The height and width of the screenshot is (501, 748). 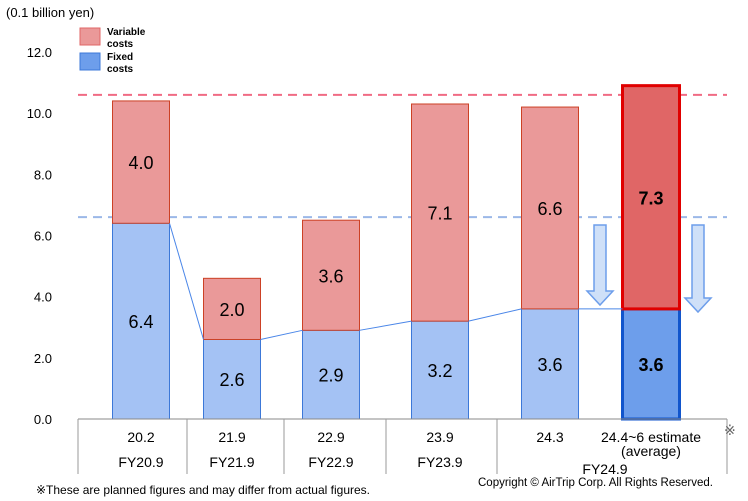 What do you see at coordinates (39, 113) in the screenshot?
I see `y-tick-label: 10.0` at bounding box center [39, 113].